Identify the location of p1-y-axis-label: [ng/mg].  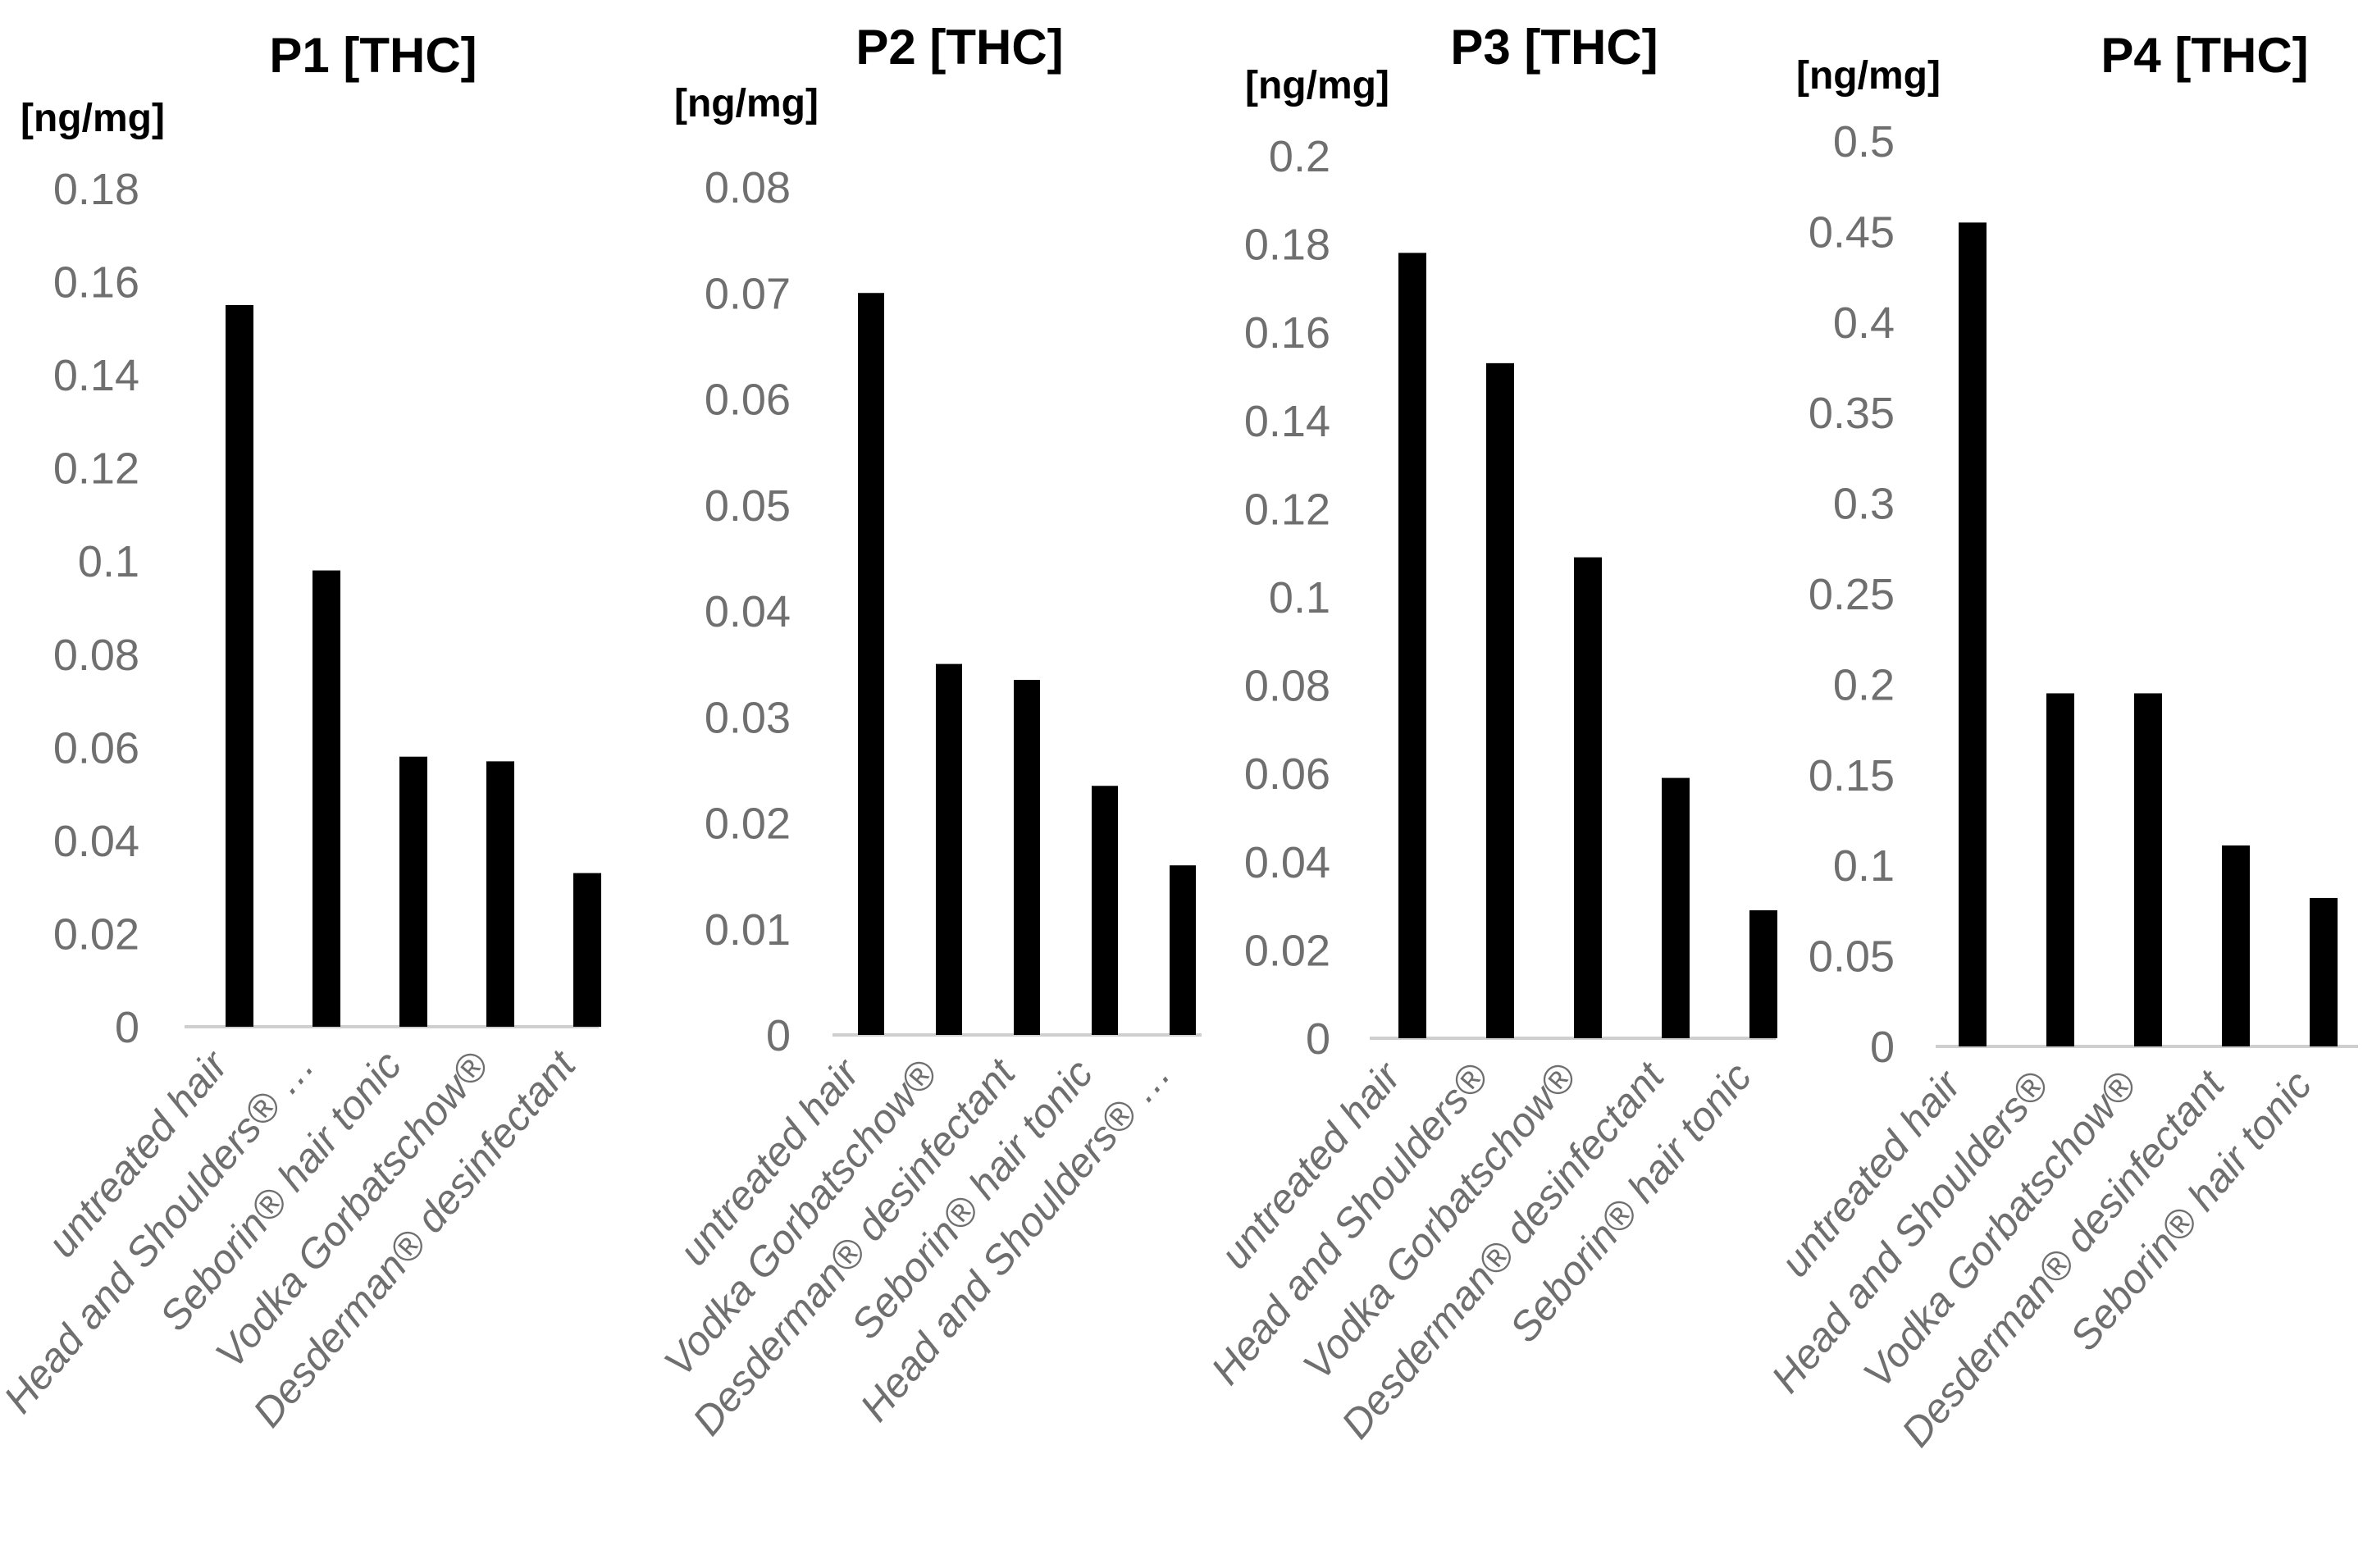
(93, 118).